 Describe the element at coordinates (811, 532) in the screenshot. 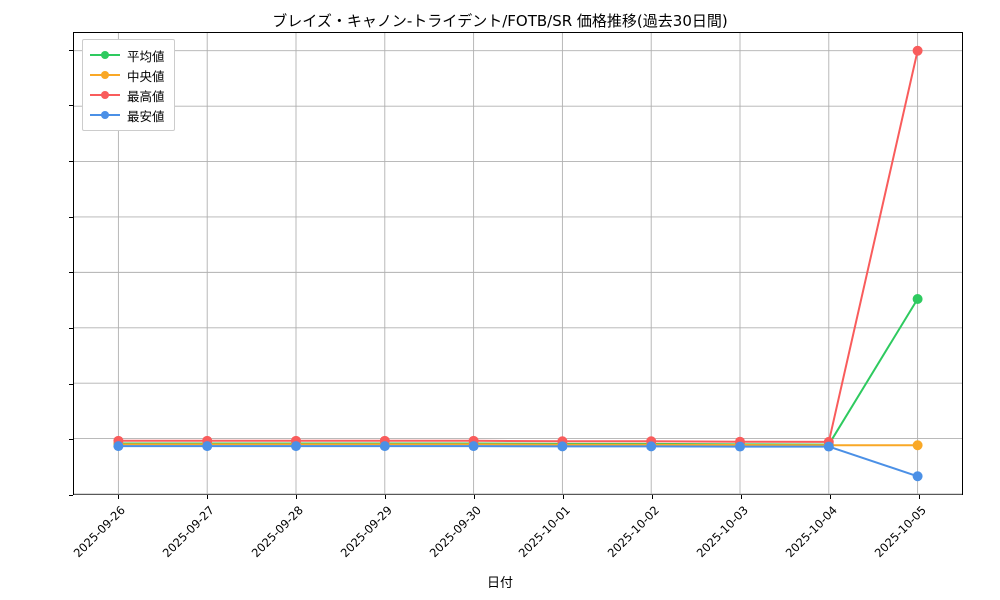

I see `x-tick-label: 2025-10-04` at that location.